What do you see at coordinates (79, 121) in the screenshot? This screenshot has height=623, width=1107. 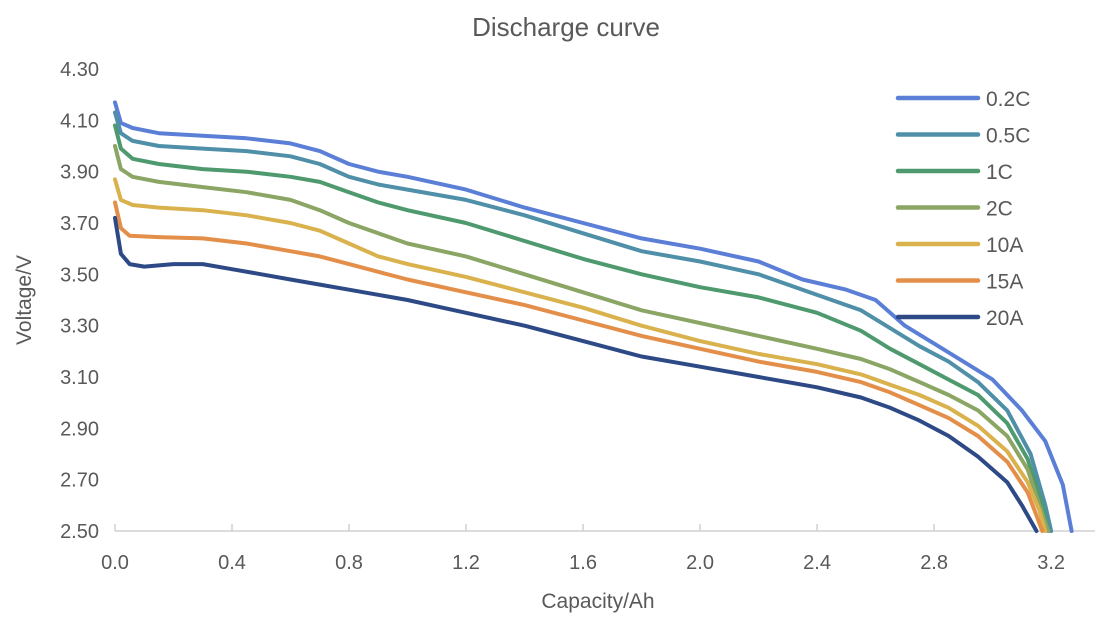 I see `y-tick-label: 4.10` at bounding box center [79, 121].